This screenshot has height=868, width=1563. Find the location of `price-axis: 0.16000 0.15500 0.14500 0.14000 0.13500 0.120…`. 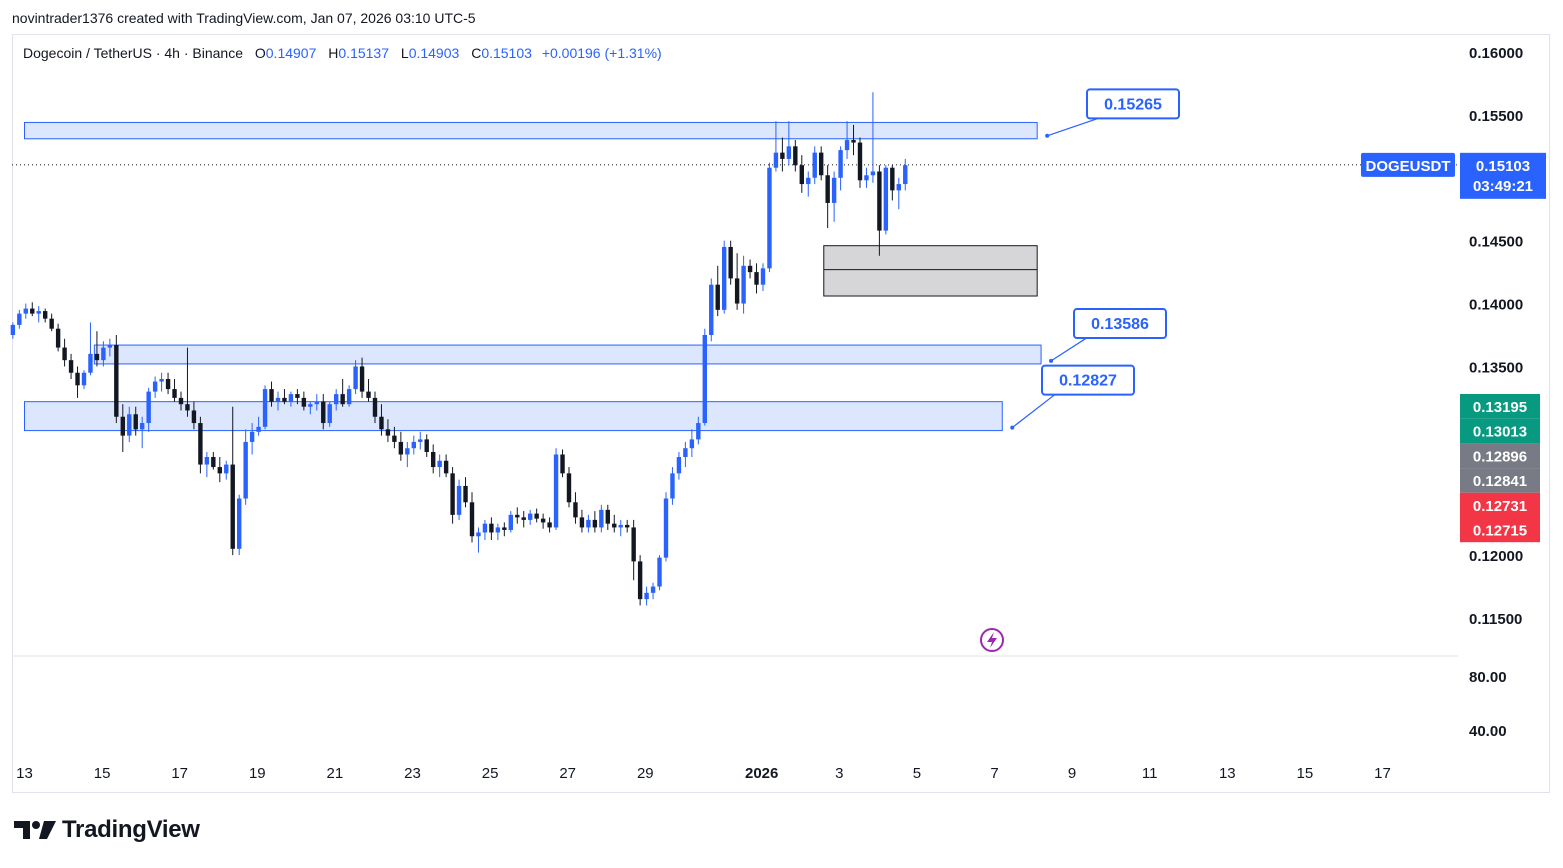

price-axis: 0.16000 0.15500 0.14500 0.14000 0.13500 0.120… is located at coordinates (1453, 392).